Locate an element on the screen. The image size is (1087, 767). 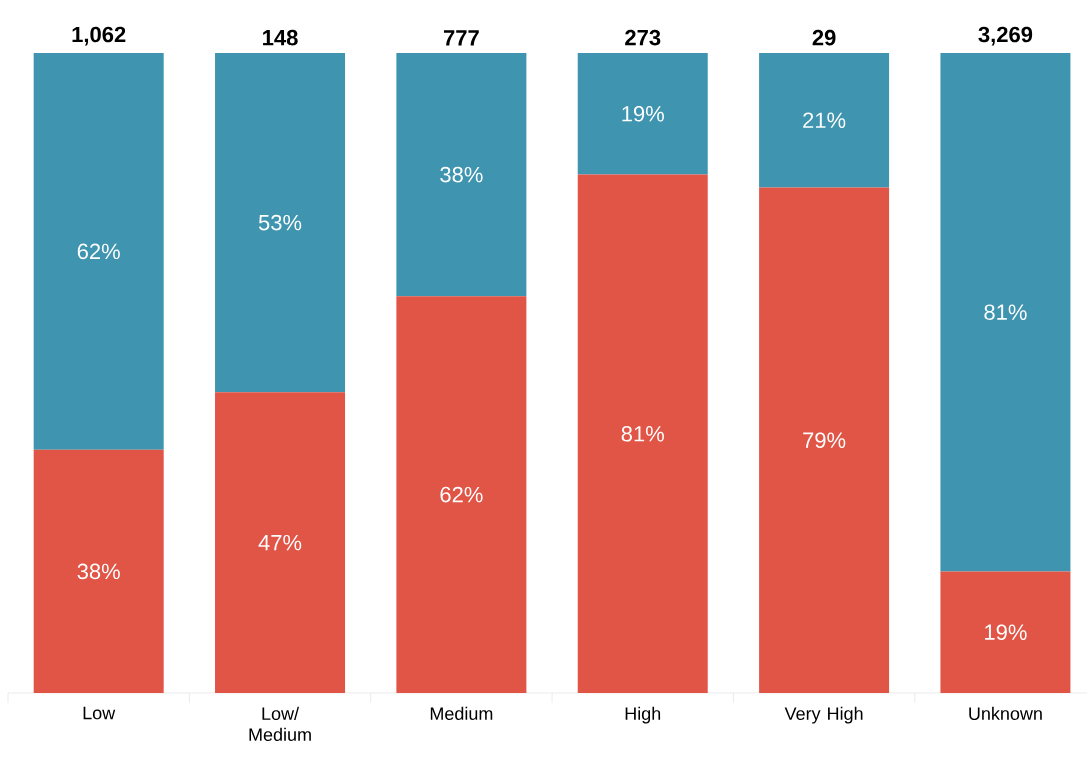
x-tick-label: High is located at coordinates (643, 715).